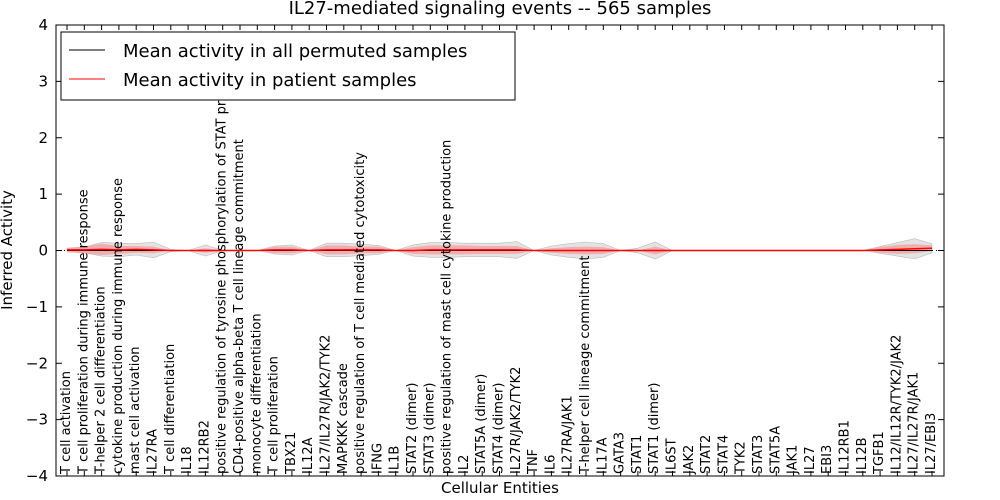 This screenshot has height=500, width=1000. I want to click on category-label: STAT2, so click(706, 454).